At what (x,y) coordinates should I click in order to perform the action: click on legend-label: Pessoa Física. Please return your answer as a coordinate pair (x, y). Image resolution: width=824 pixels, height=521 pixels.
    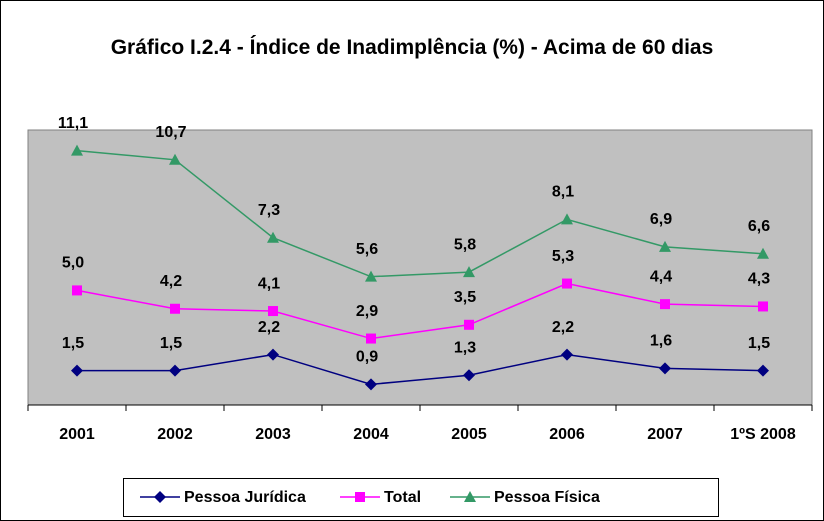
    Looking at the image, I should click on (547, 497).